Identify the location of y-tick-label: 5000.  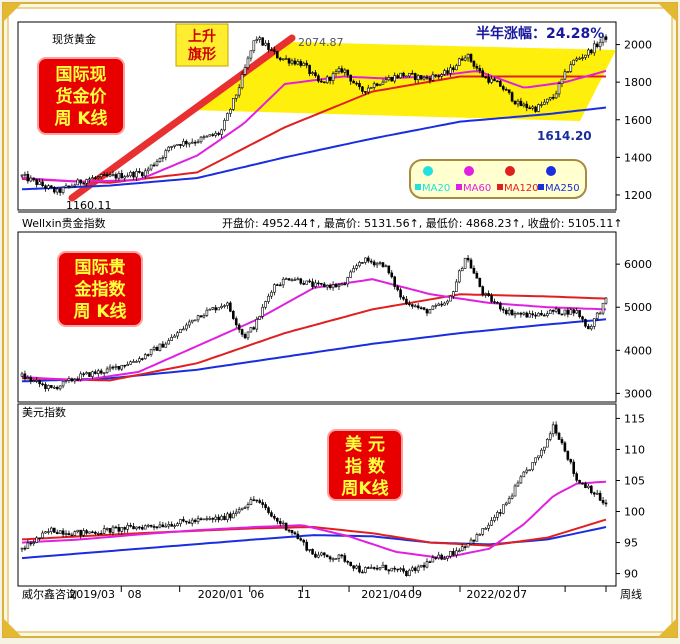
(638, 307).